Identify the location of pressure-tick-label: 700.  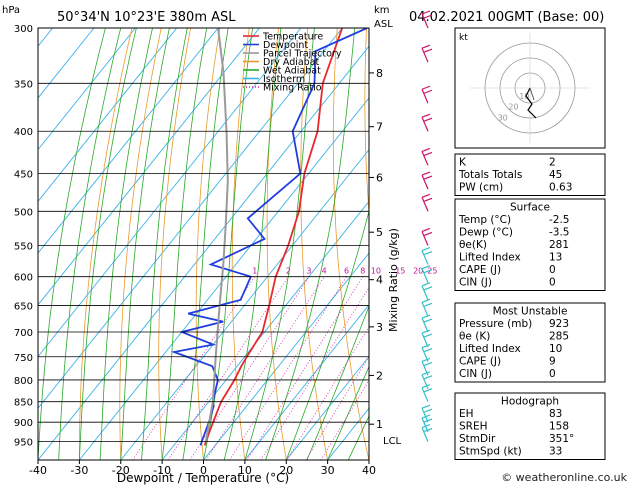
(23, 333).